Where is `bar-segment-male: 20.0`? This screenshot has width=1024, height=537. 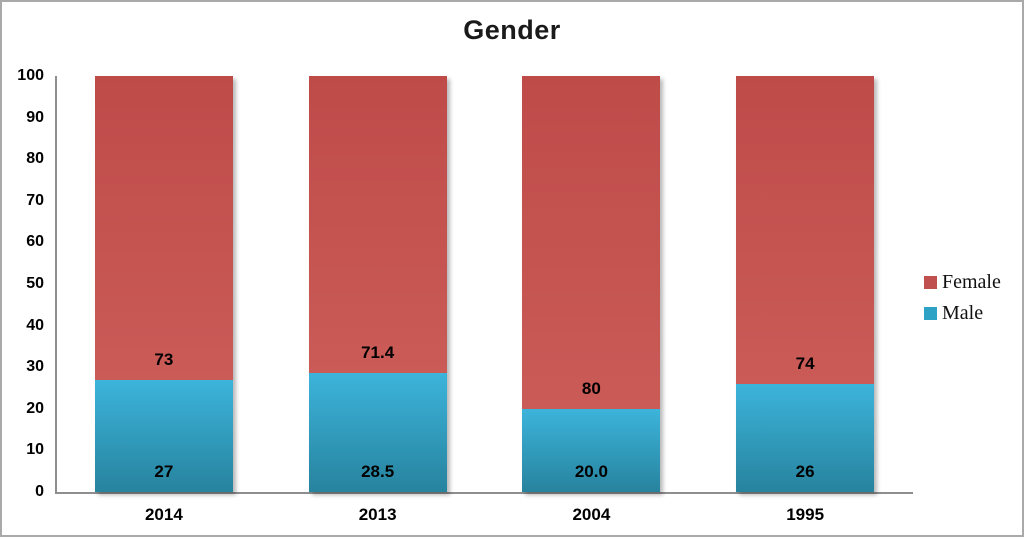
bar-segment-male: 20.0 is located at coordinates (591, 450).